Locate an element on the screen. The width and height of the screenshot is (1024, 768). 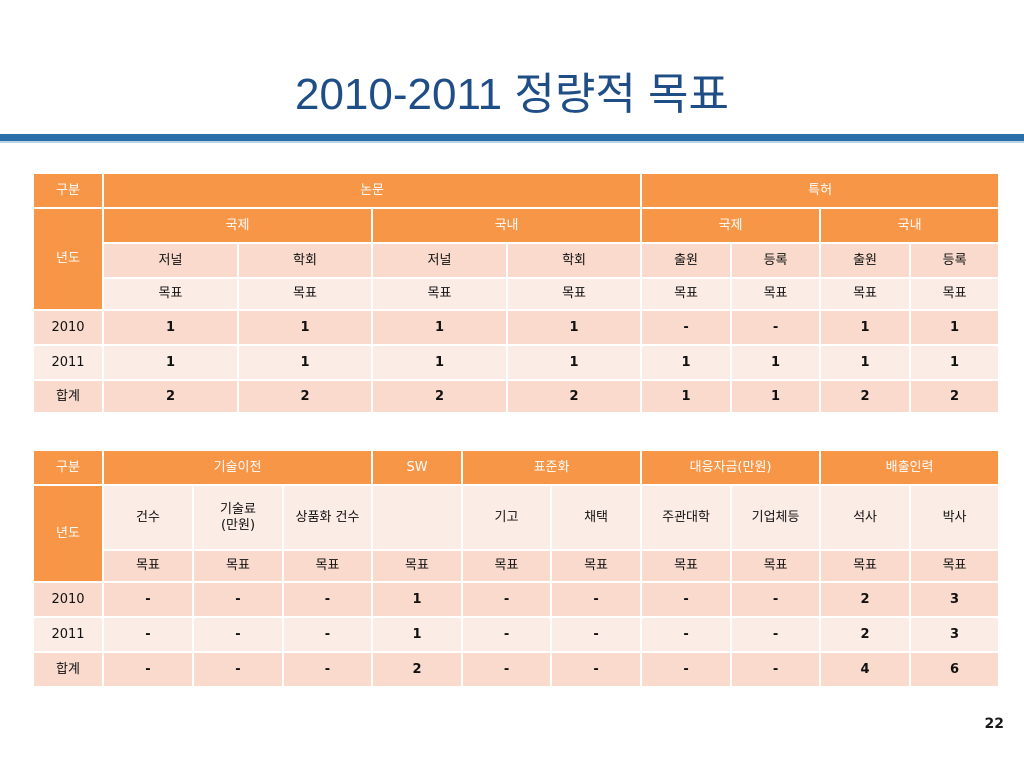
table-row: 2011- - -1- - - -2 3 is located at coordinates (516, 634).